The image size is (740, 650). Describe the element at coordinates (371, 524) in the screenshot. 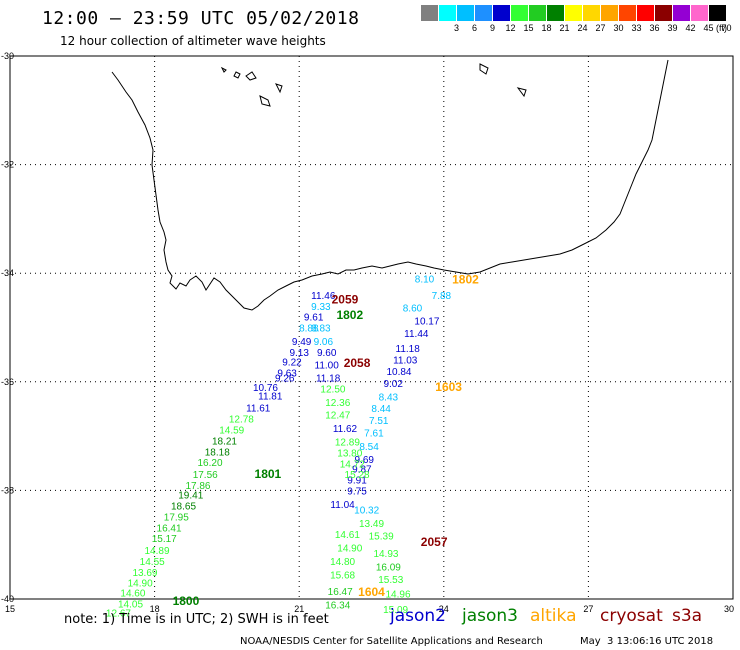

I see `wave-height-point: 13.49` at that location.